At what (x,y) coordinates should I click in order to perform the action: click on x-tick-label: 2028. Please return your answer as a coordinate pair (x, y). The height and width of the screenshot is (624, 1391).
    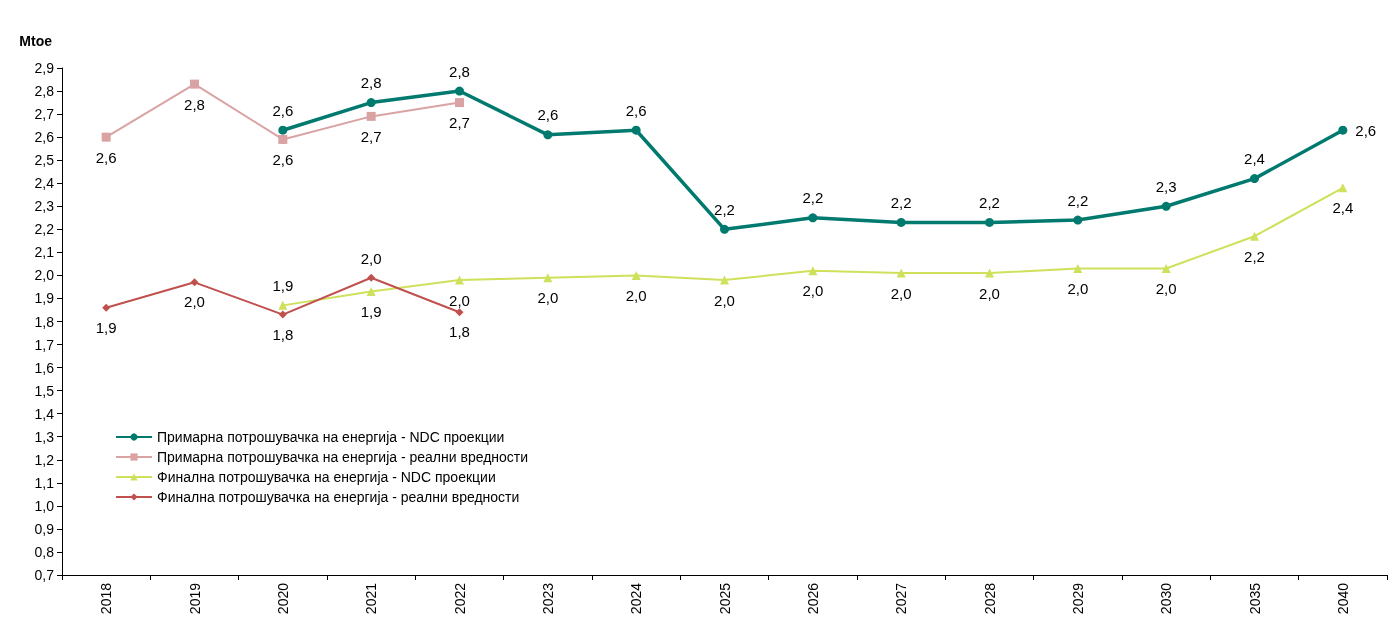
    Looking at the image, I should click on (989, 598).